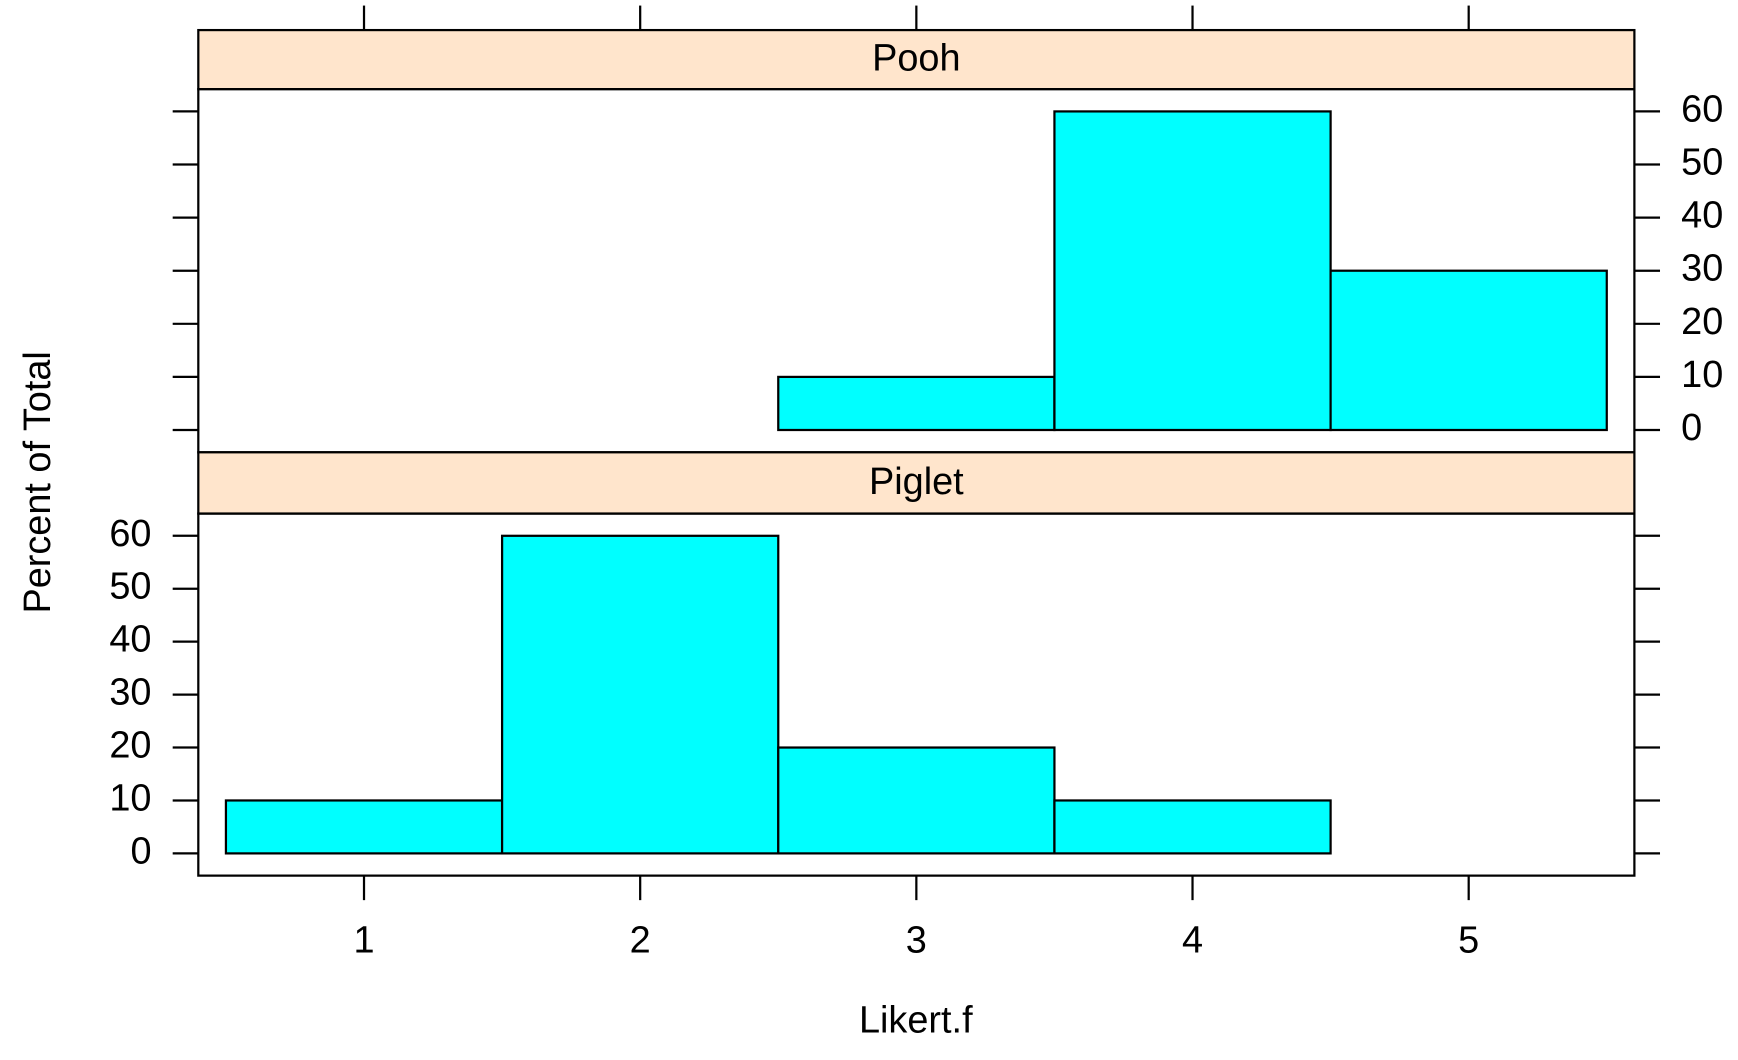 Image resolution: width=1738 pixels, height=1060 pixels. I want to click on panel-title: Pooh, so click(916, 59).